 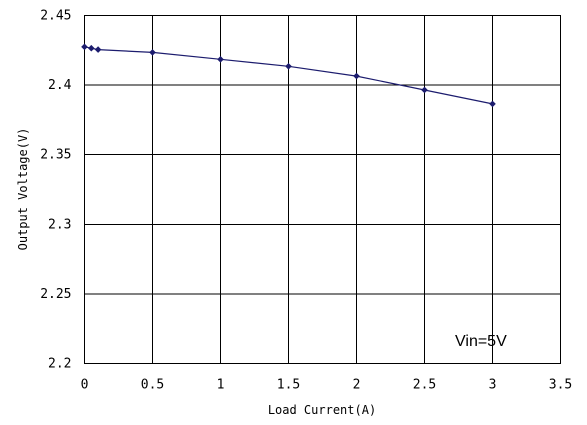 What do you see at coordinates (55, 16) in the screenshot?
I see `y-tick-label: 2.45` at bounding box center [55, 16].